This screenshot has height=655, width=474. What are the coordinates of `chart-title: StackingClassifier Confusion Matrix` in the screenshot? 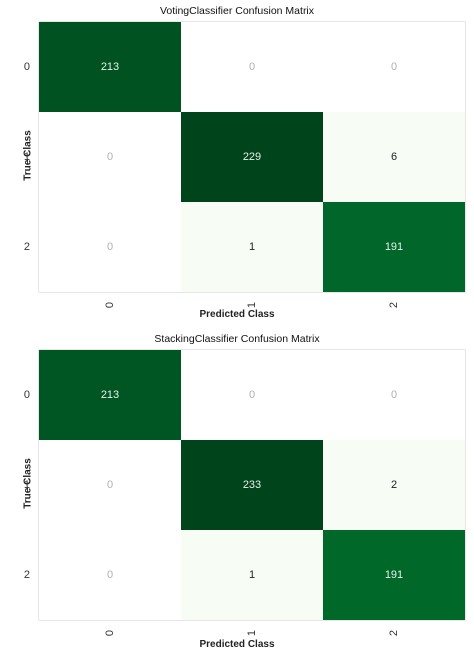 It's located at (237, 339).